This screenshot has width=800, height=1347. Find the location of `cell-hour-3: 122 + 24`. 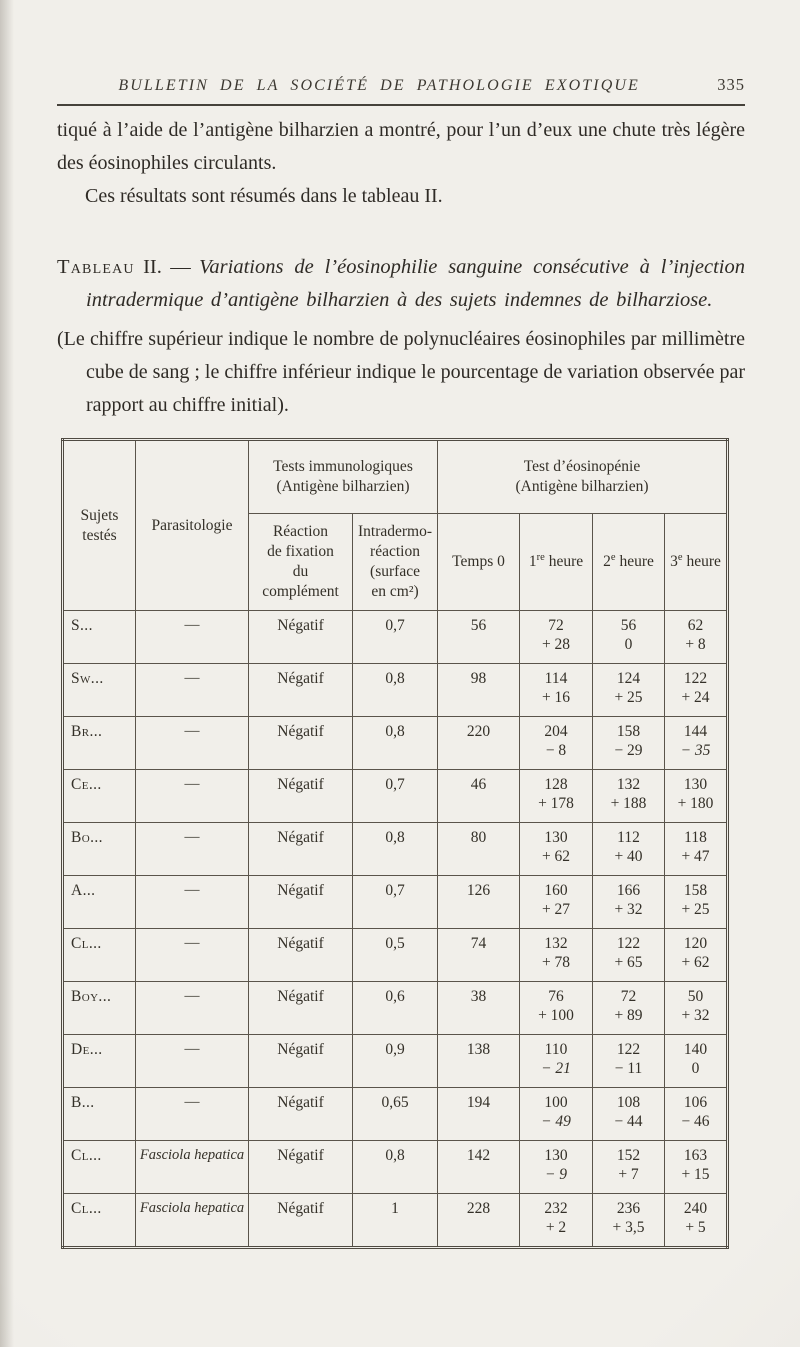

cell-hour-3: 122 + 24 is located at coordinates (696, 690).